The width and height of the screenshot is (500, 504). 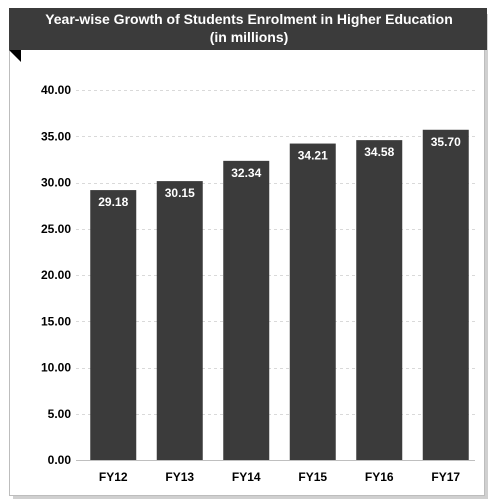 What do you see at coordinates (246, 173) in the screenshot?
I see `data-label: 32.34` at bounding box center [246, 173].